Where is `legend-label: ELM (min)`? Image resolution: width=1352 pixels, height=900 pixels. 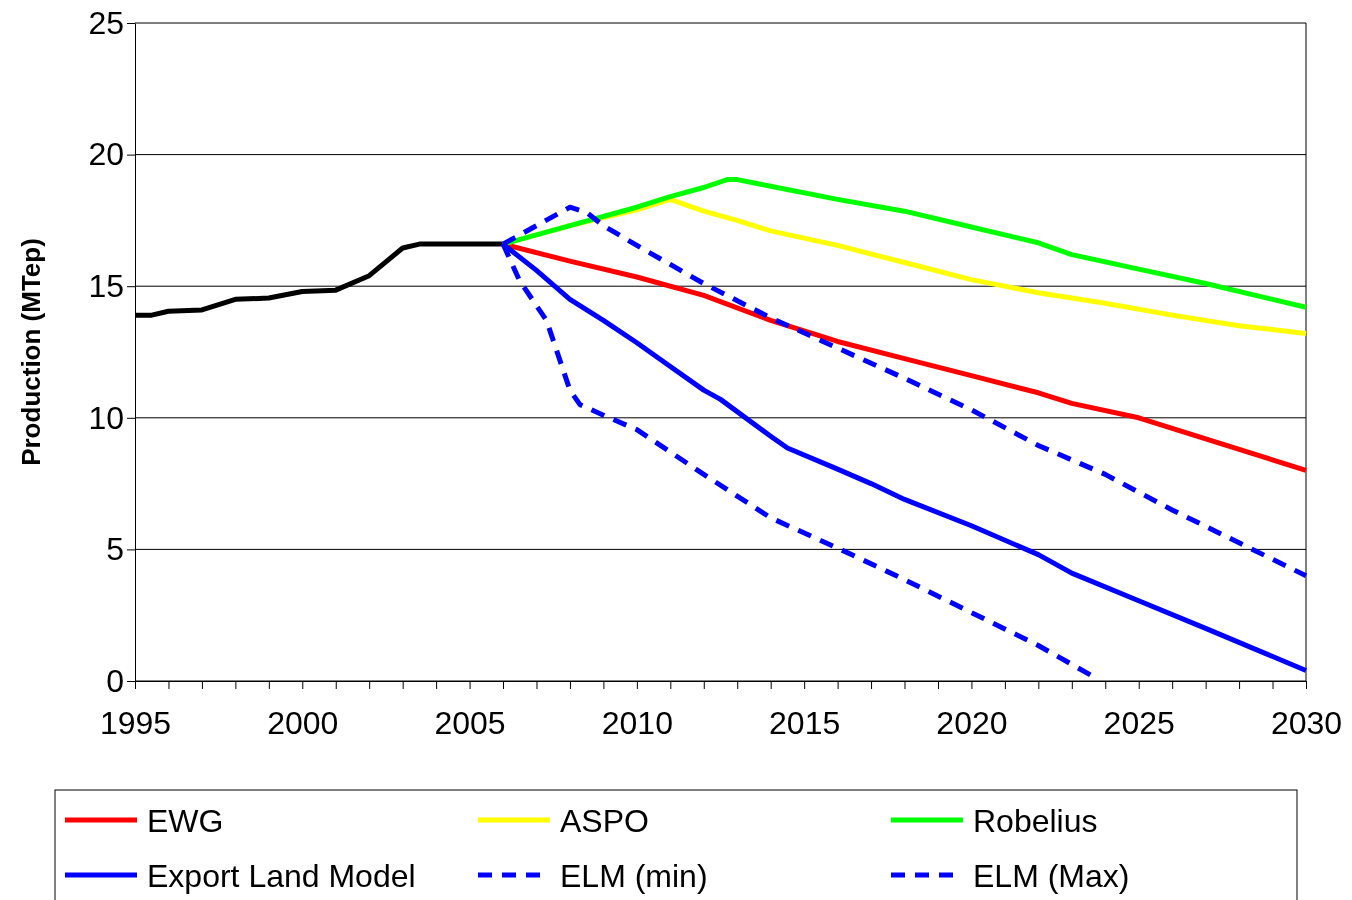 legend-label: ELM (min) is located at coordinates (634, 876).